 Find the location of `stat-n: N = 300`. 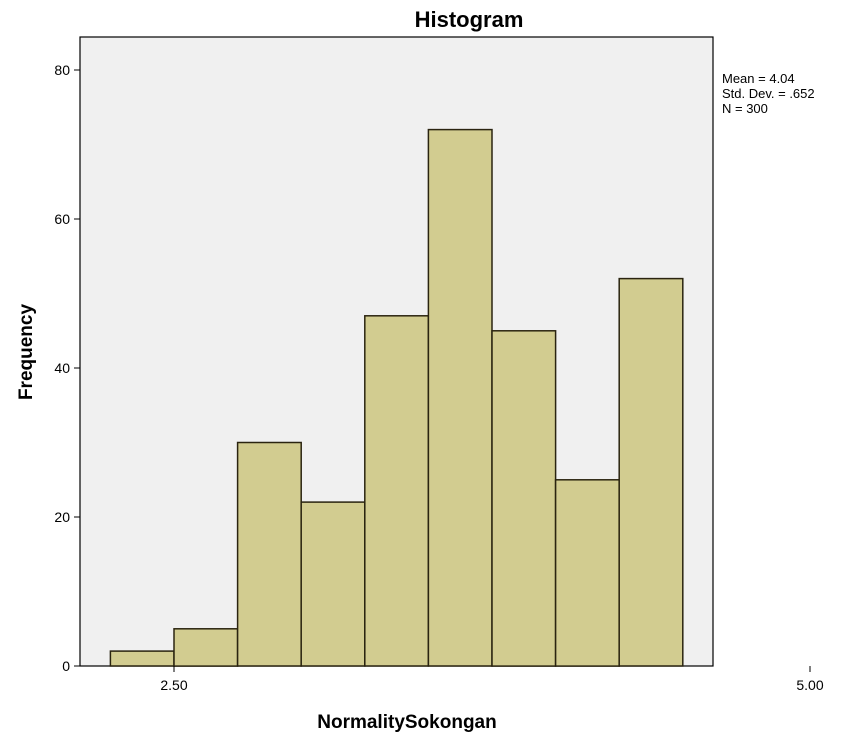

stat-n: N = 300 is located at coordinates (745, 108).